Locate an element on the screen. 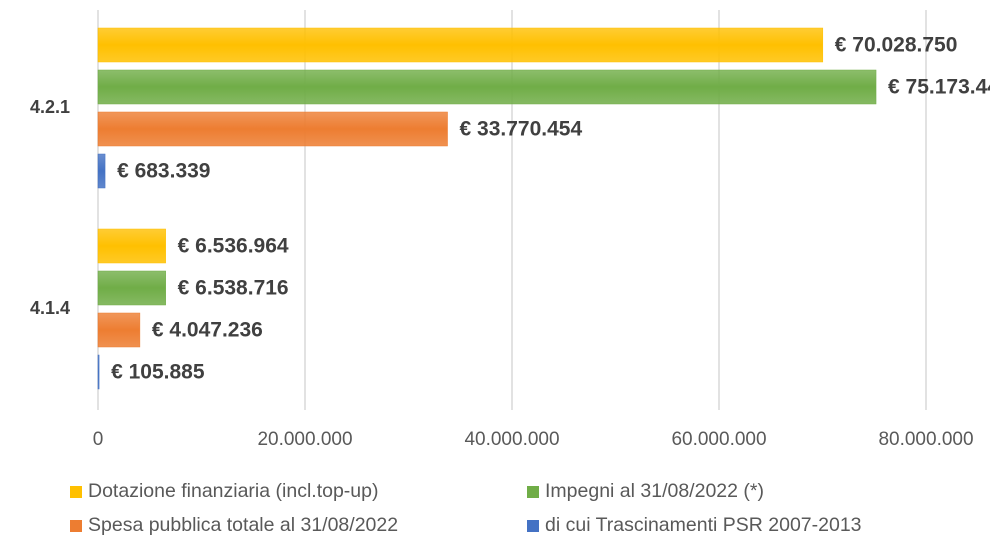  legend-label: Dotazione finanziaria (incl.top-up) is located at coordinates (233, 491).